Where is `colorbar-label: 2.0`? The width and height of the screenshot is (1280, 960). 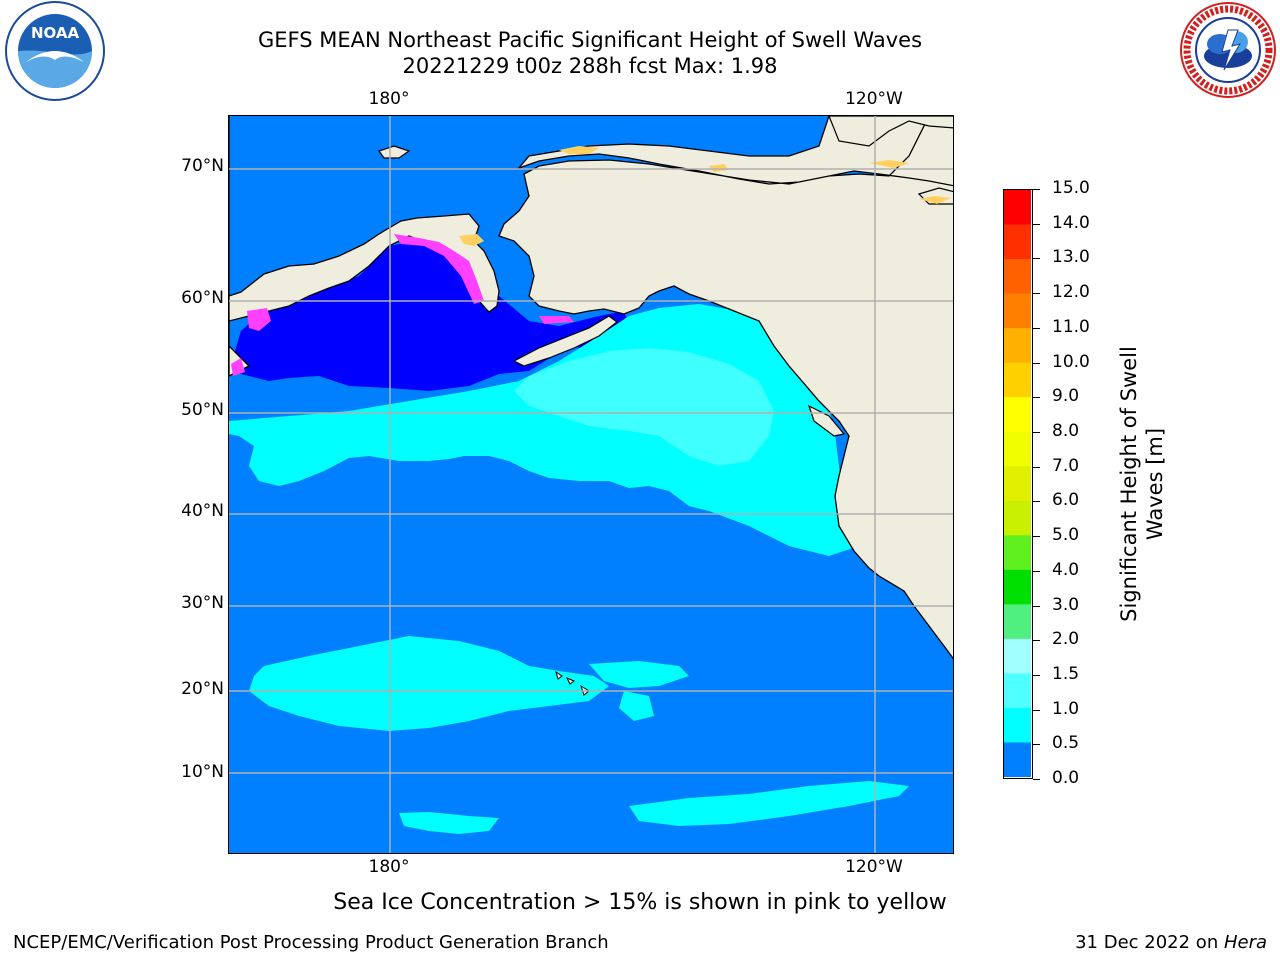
colorbar-label: 2.0 is located at coordinates (1066, 639).